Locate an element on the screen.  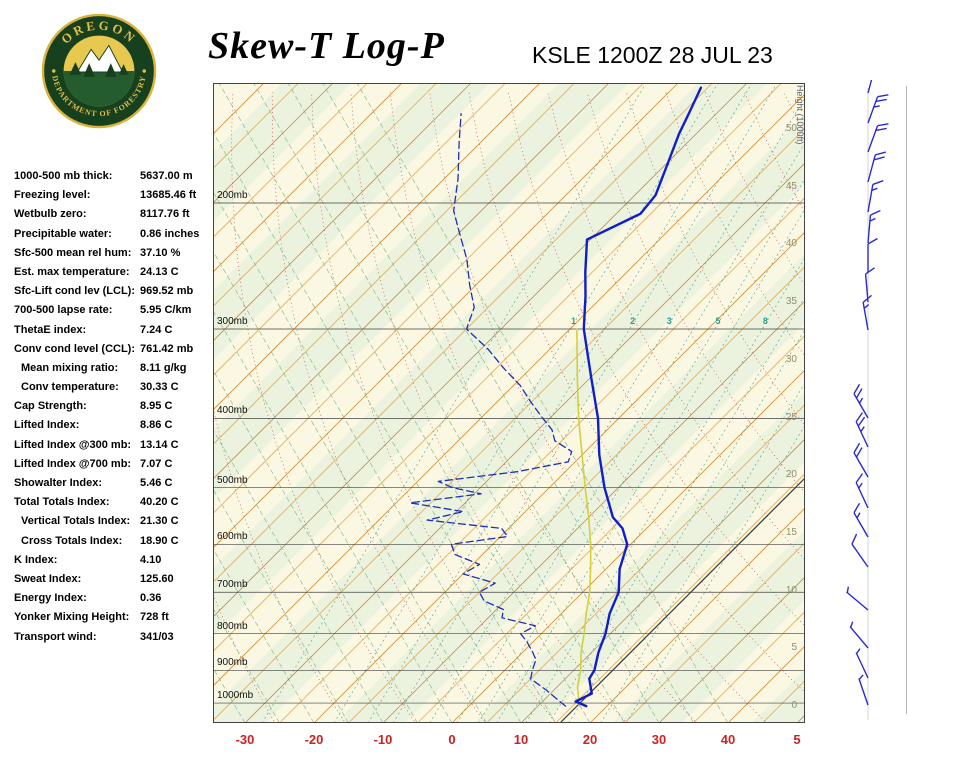
index-row: Conv temperature: 30.33 C is located at coordinates (116, 387).